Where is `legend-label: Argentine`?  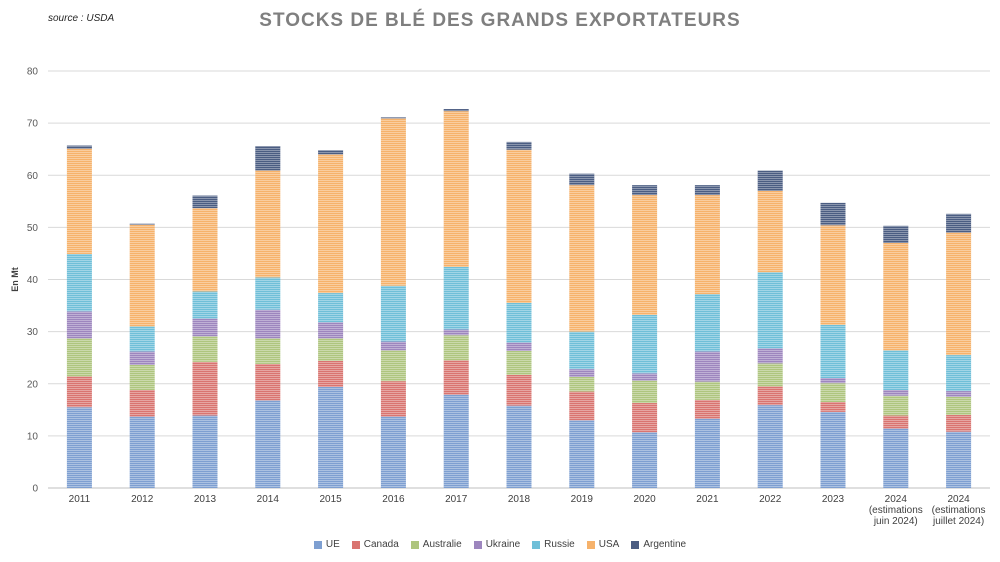 legend-label: Argentine is located at coordinates (665, 544).